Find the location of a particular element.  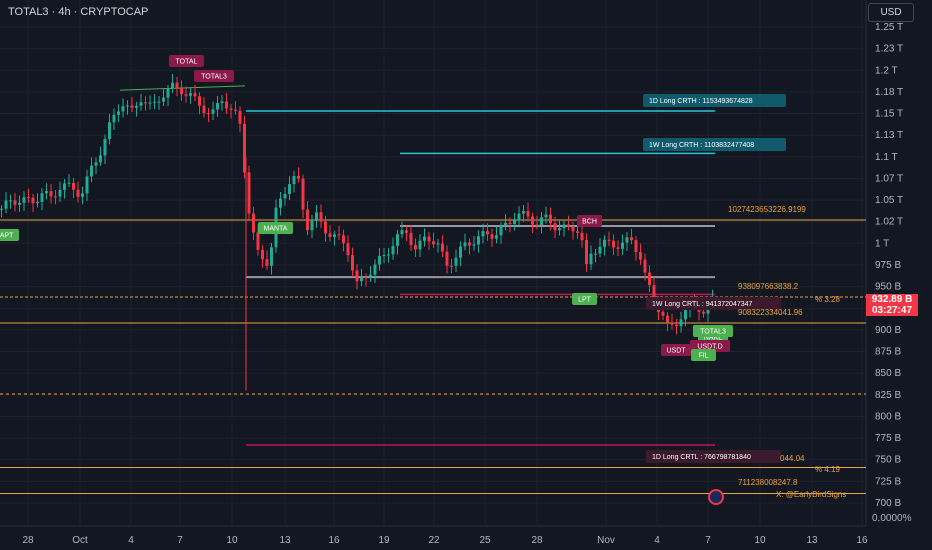

chart-title: TOTAL3 · 4h · CRYPTOCAP is located at coordinates (78, 12).